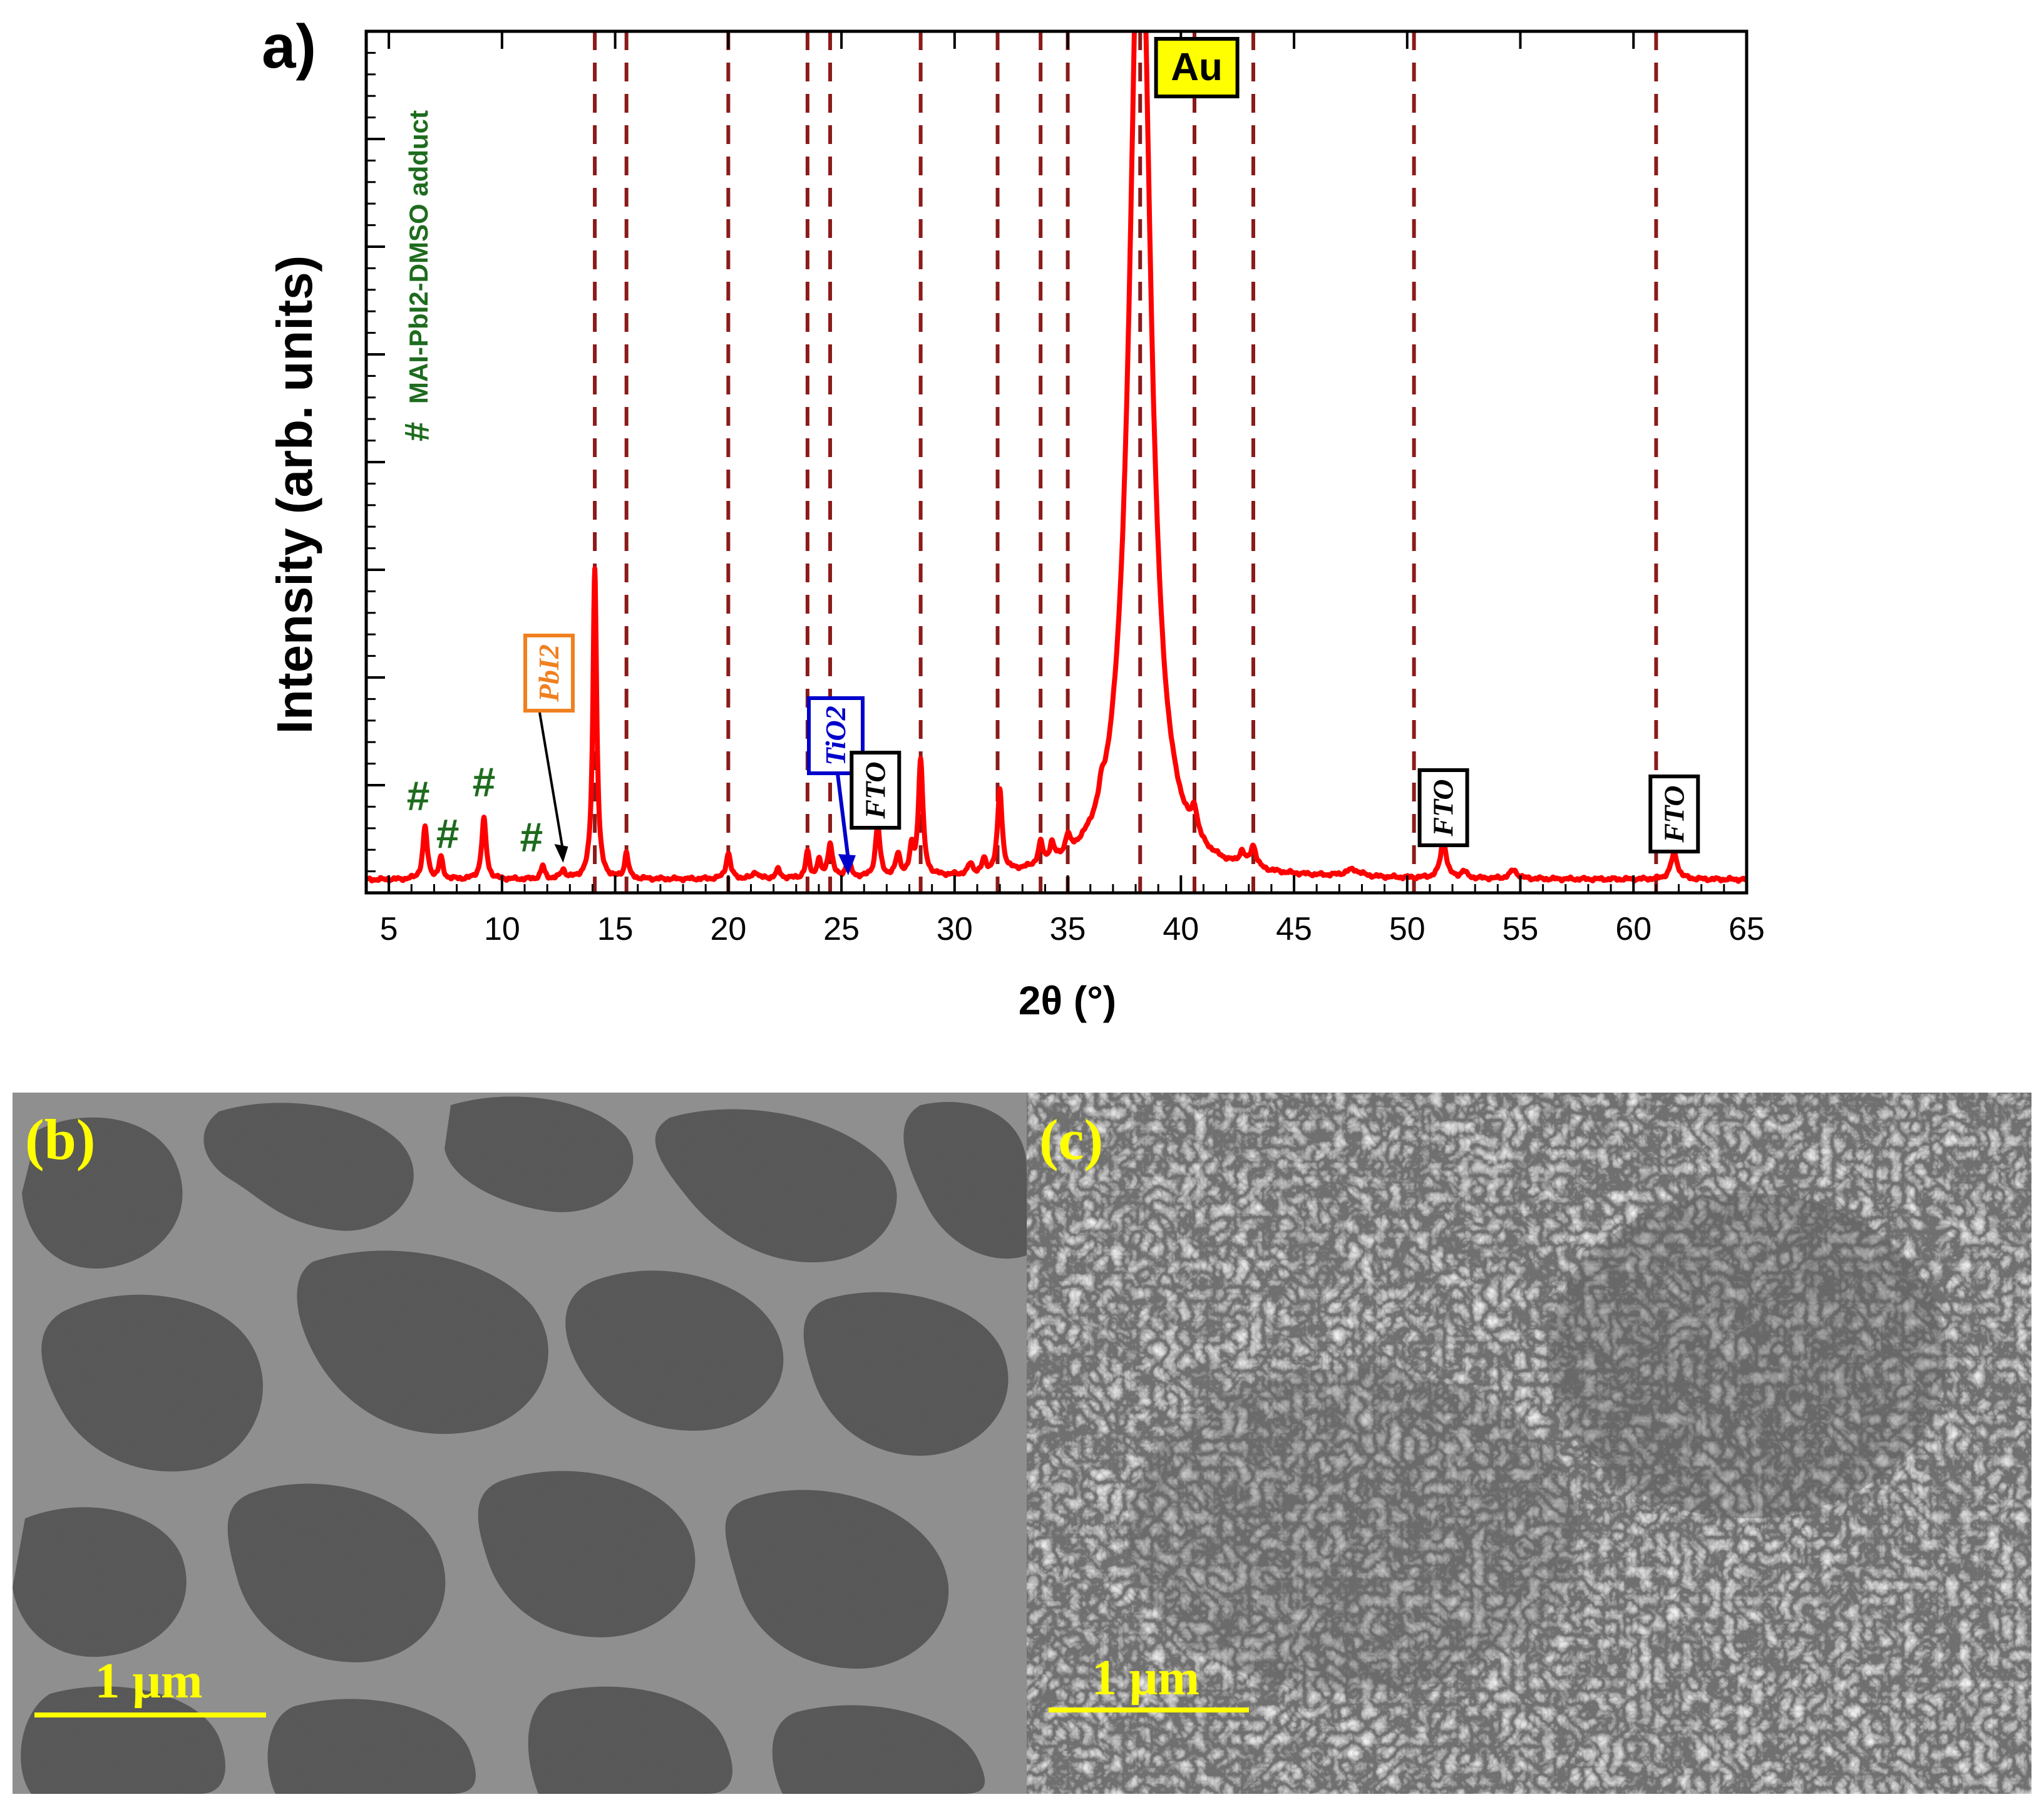 The image size is (2044, 1797). I want to click on tio2-arrowhead, so click(847, 864).